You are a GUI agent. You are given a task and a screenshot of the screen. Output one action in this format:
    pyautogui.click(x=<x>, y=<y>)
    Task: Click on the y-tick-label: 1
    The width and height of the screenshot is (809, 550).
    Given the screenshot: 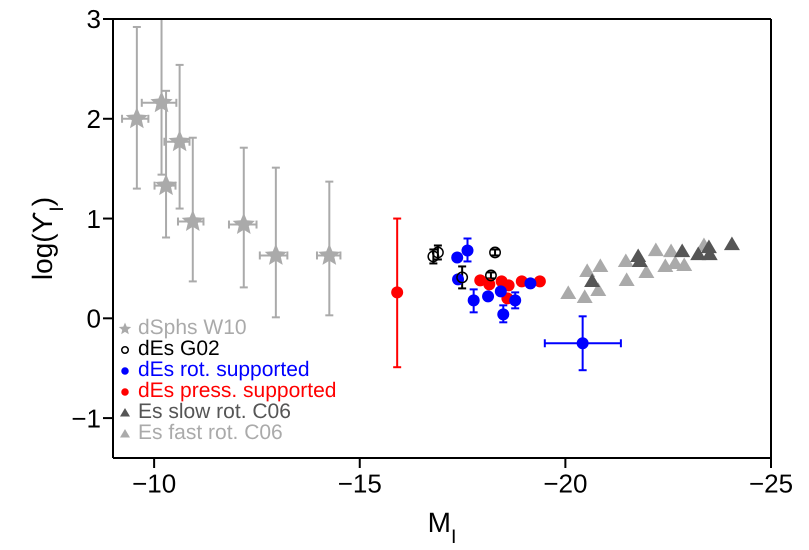 What is the action you would take?
    pyautogui.click(x=93, y=219)
    